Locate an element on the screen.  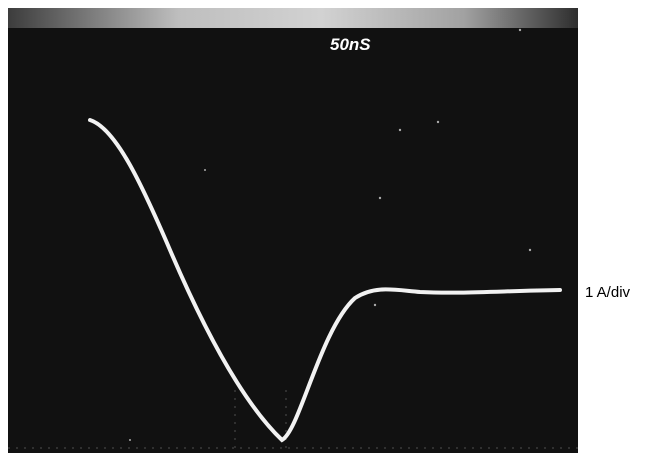
vertical-scale-label: 1 A/div is located at coordinates (608, 292).